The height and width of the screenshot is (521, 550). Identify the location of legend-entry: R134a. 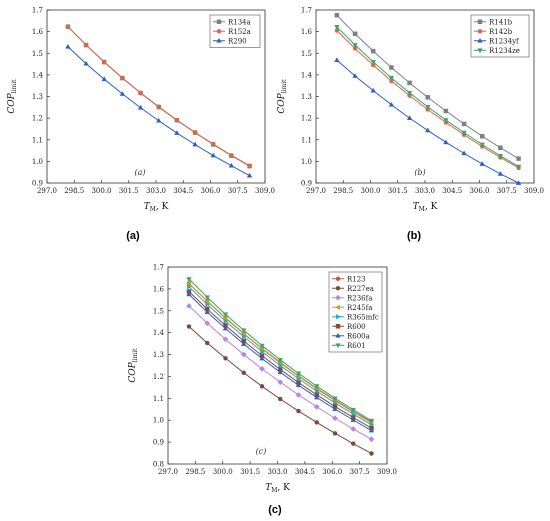
(239, 22).